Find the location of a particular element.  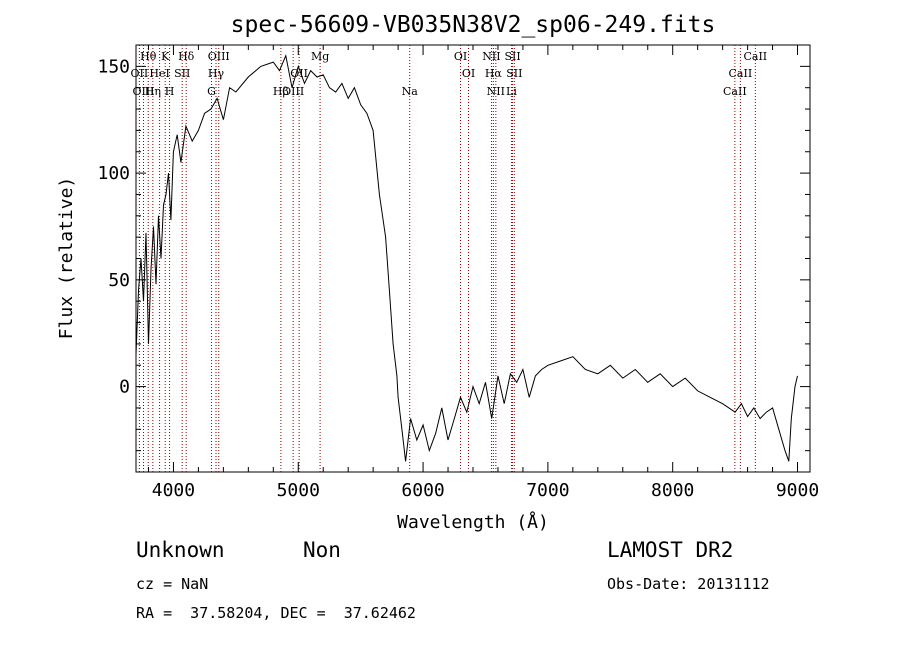

line-marker-label-17: OI is located at coordinates (460, 56).